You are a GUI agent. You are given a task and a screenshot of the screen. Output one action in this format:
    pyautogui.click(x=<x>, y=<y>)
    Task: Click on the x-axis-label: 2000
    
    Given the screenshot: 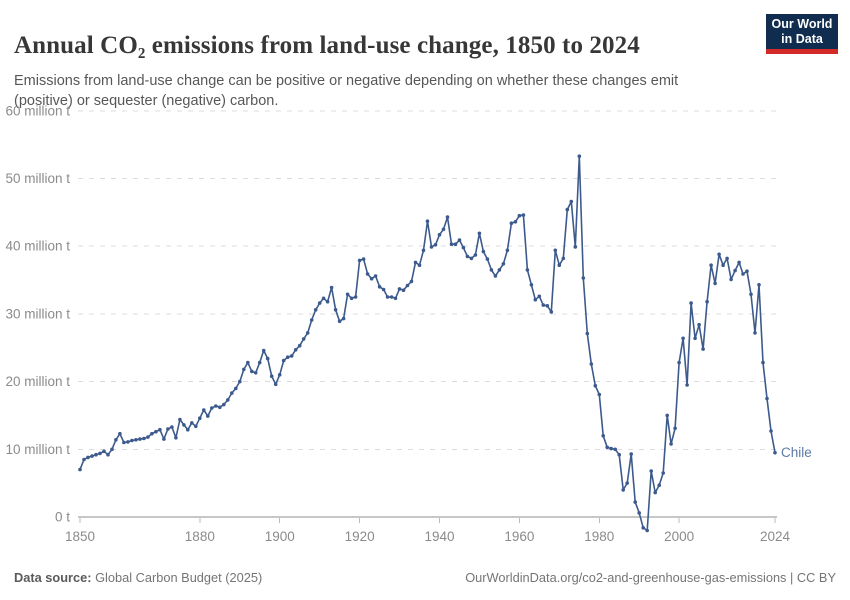 What is the action you would take?
    pyautogui.click(x=679, y=536)
    